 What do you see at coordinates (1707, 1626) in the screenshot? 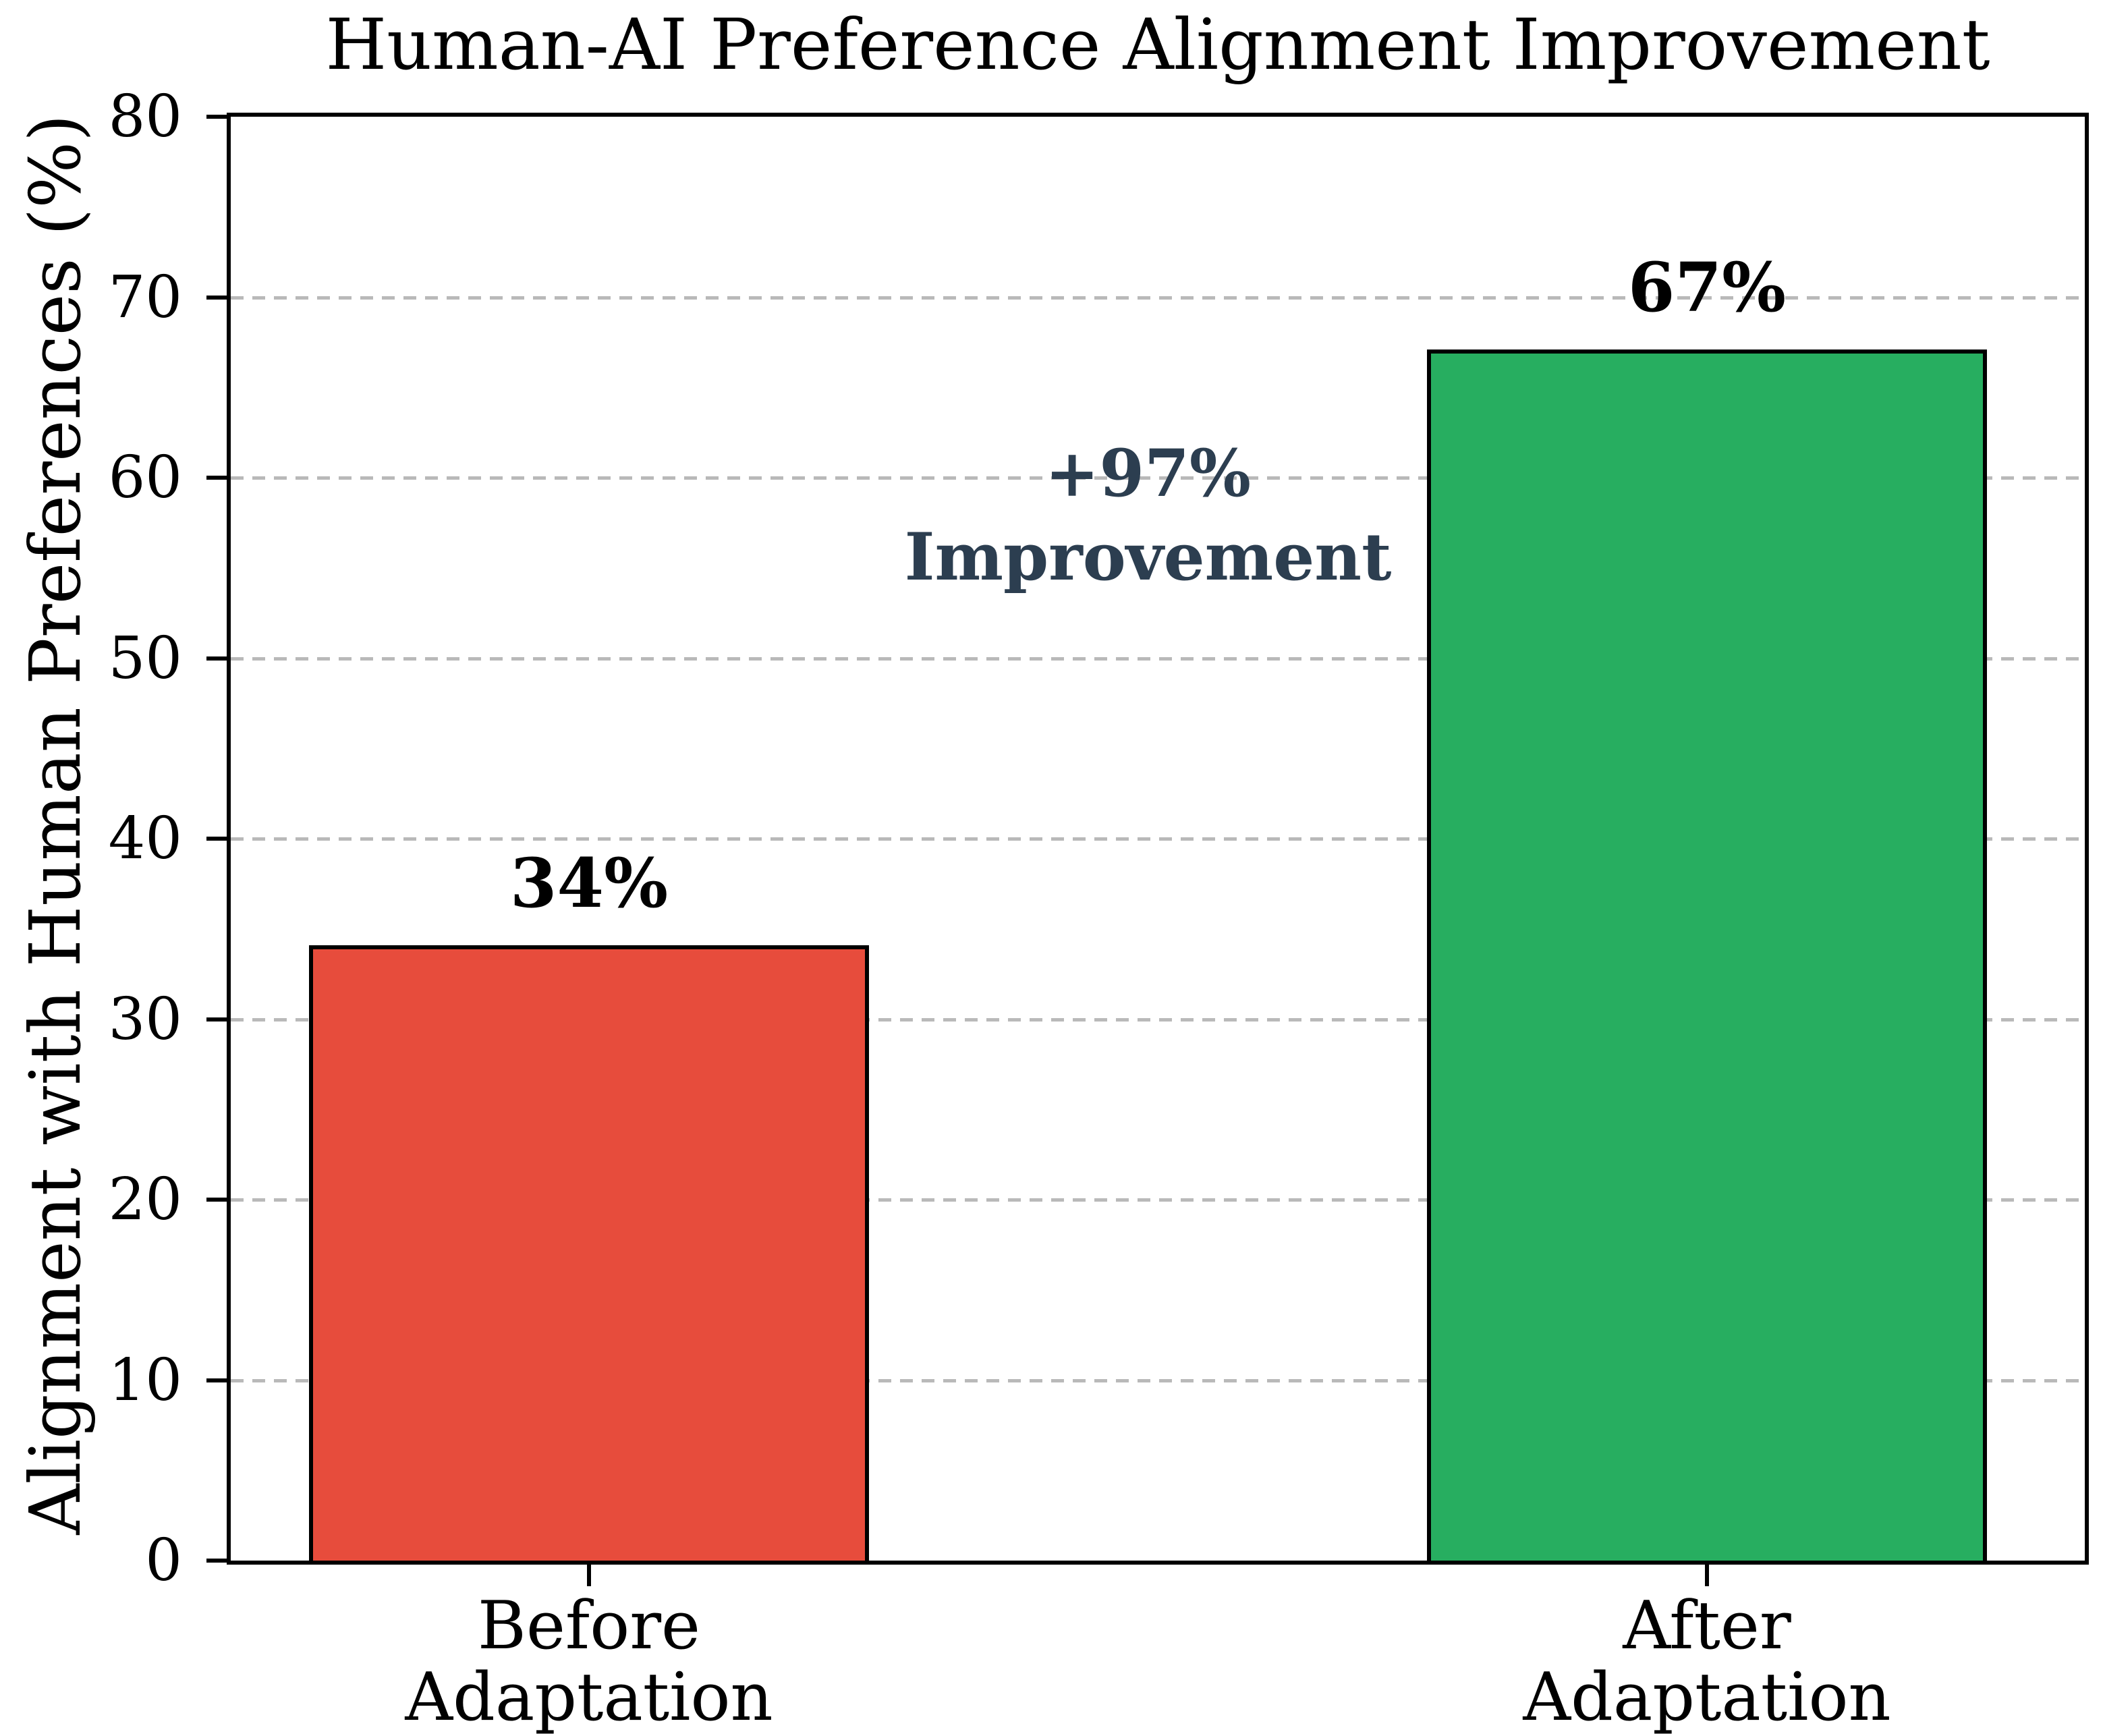
I see `x-tick-label-line: After` at bounding box center [1707, 1626].